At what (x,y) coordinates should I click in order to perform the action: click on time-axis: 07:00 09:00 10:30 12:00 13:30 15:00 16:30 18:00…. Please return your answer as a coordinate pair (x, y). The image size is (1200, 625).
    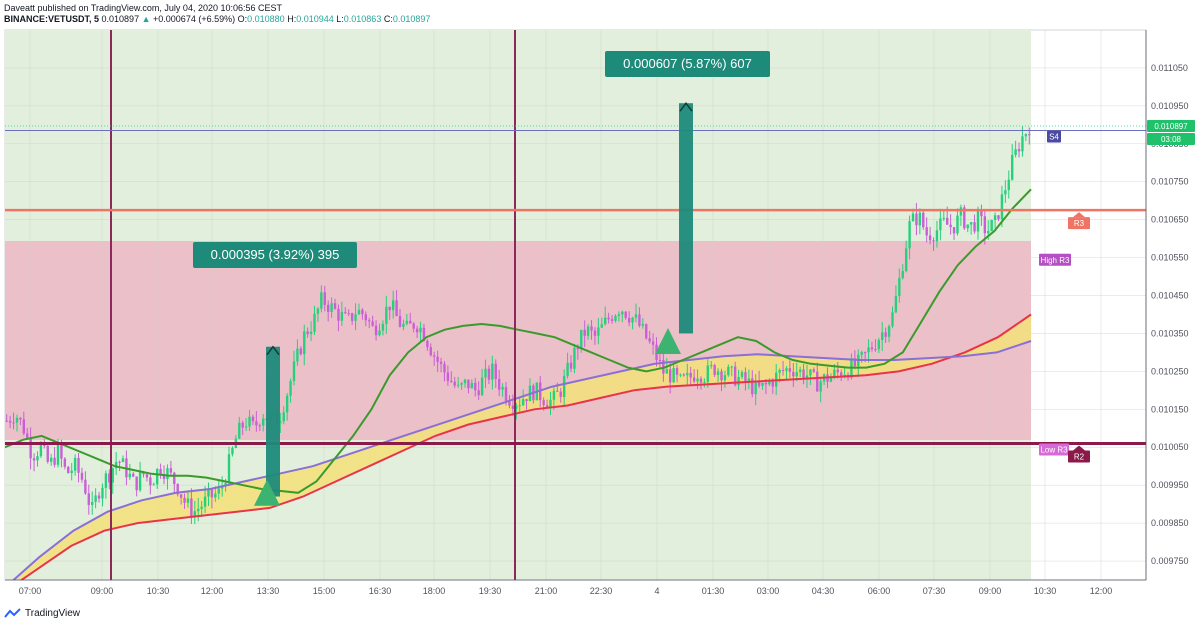
    Looking at the image, I should click on (575, 587).